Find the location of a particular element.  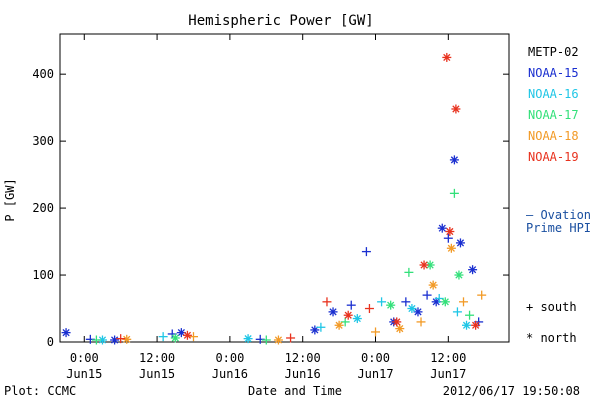

footer-xlabel: Date and Time is located at coordinates (295, 391).